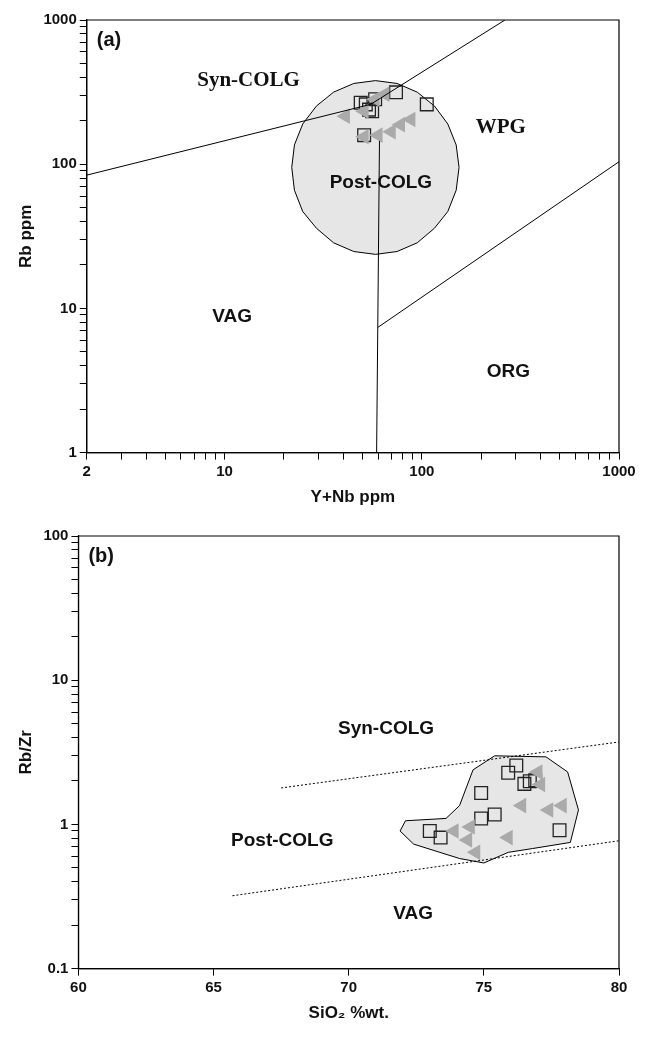 This screenshot has height=1040, width=649. What do you see at coordinates (422, 470) in the screenshot?
I see `x-tick-label: 100` at bounding box center [422, 470].